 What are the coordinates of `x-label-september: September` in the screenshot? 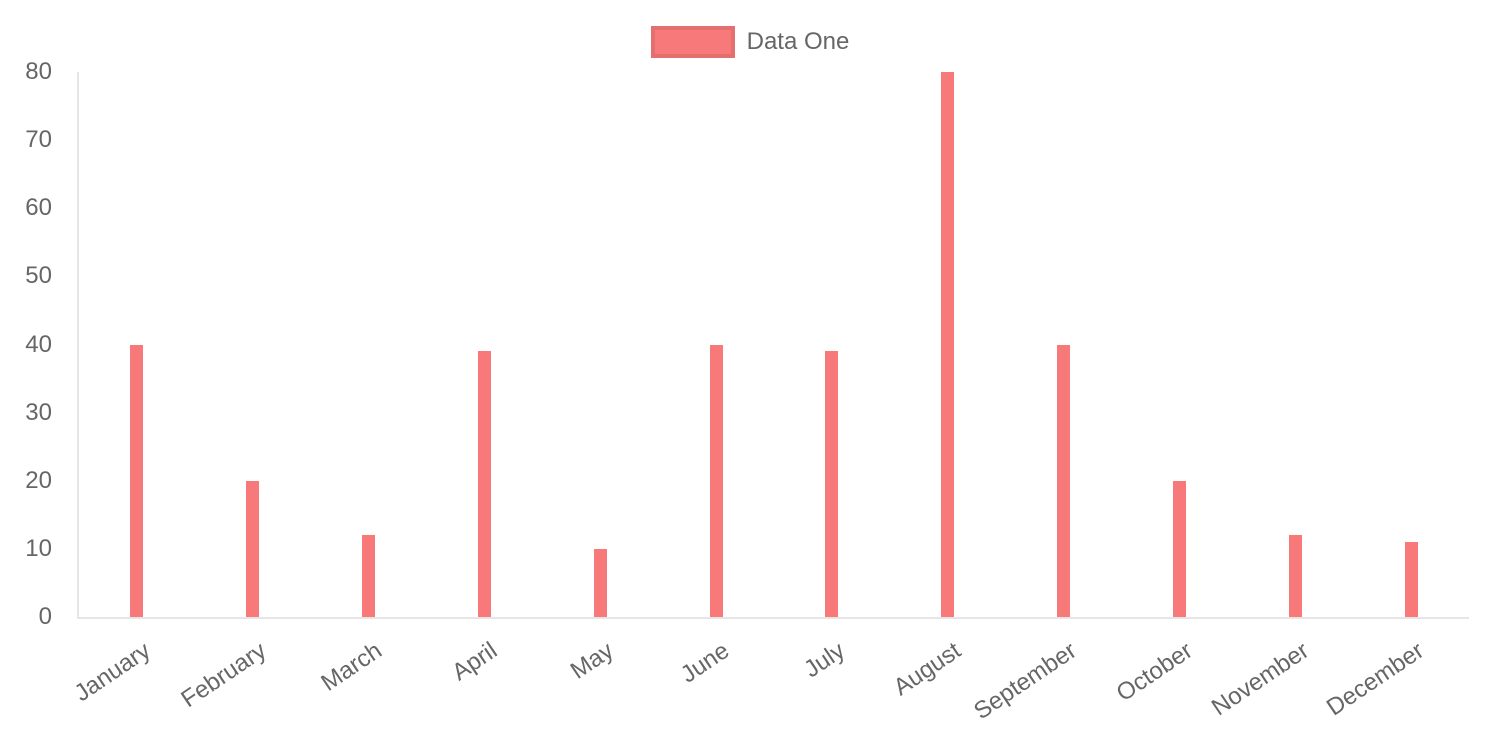 It's located at (1025, 681).